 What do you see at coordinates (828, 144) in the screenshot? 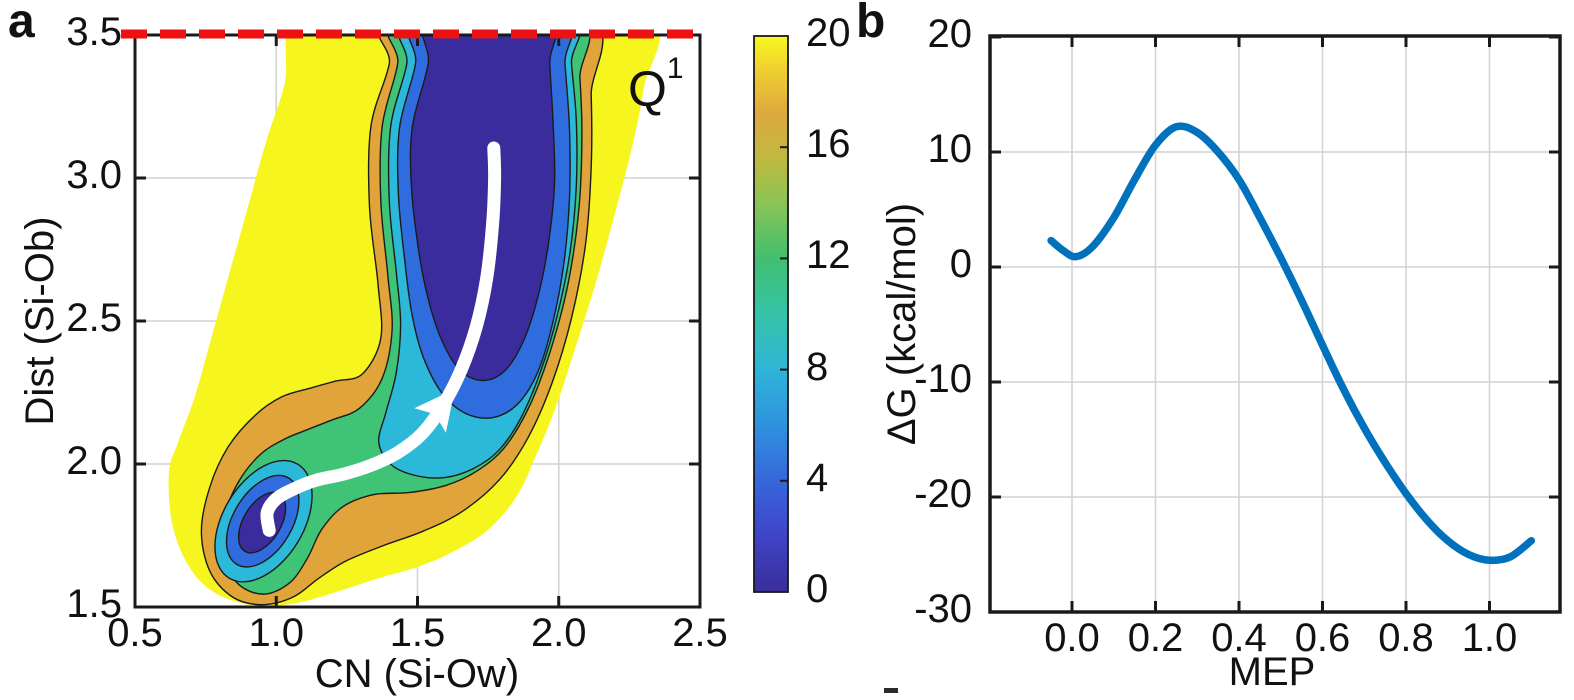
I see `colorbar-tick-16: 16` at bounding box center [828, 144].